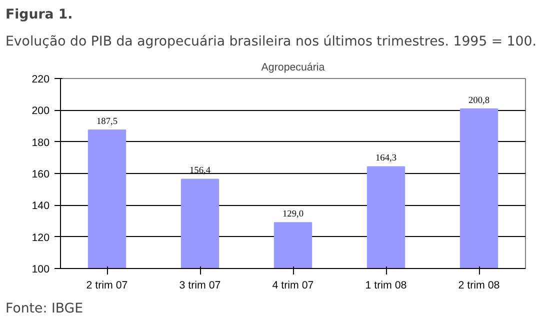 The width and height of the screenshot is (545, 321). I want to click on y-tick-label: 120, so click(41, 238).